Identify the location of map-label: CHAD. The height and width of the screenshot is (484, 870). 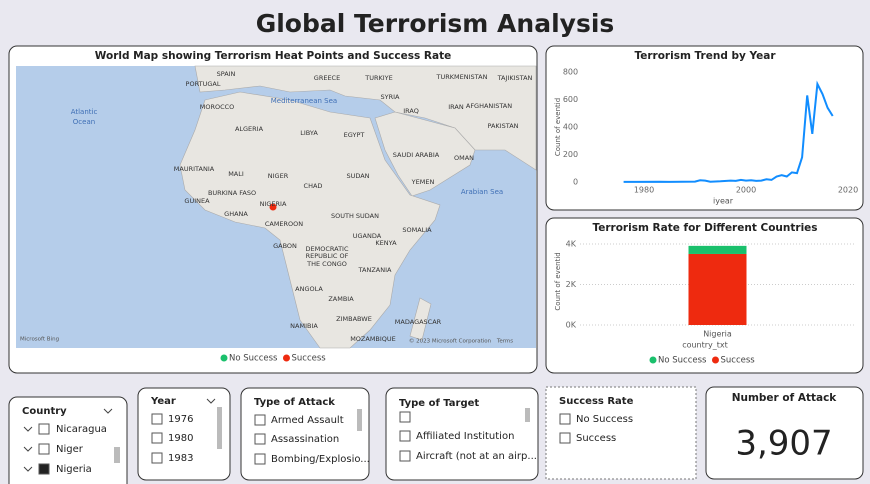
(313, 186).